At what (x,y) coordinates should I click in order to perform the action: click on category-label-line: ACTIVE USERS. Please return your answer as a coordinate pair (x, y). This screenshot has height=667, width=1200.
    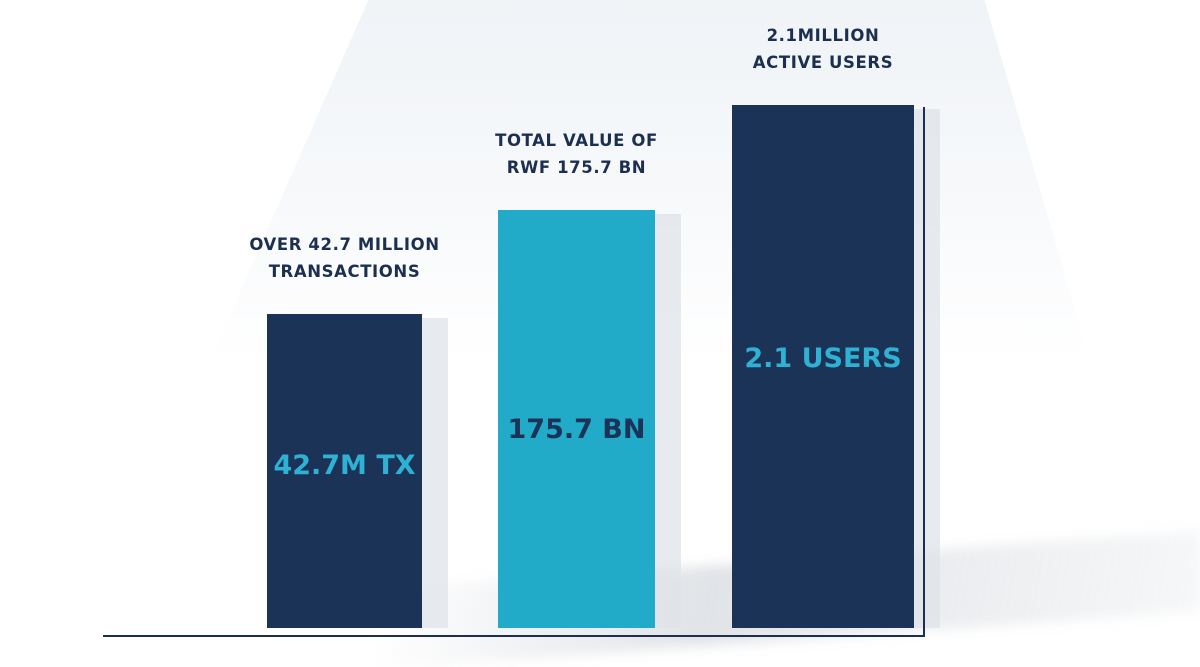
    Looking at the image, I should click on (823, 62).